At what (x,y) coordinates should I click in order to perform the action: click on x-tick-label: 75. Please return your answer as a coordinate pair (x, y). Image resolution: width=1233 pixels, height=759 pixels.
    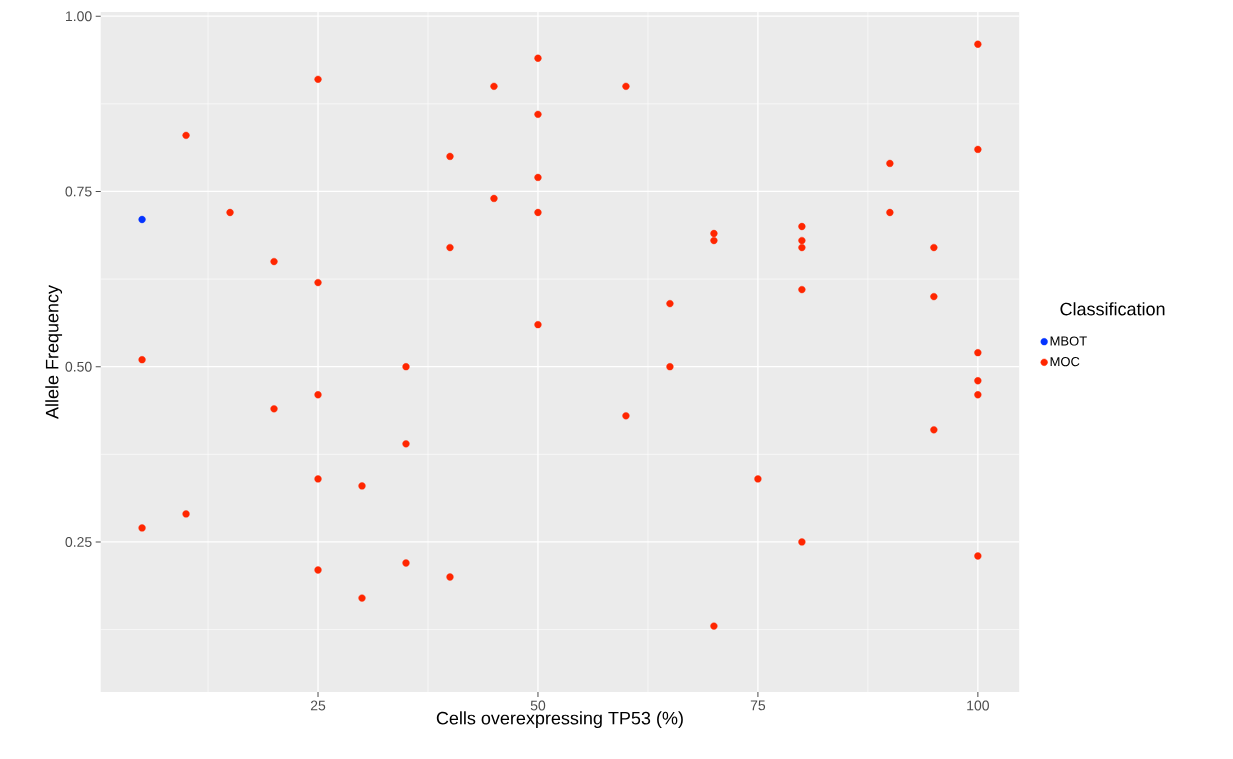
    Looking at the image, I should click on (758, 705).